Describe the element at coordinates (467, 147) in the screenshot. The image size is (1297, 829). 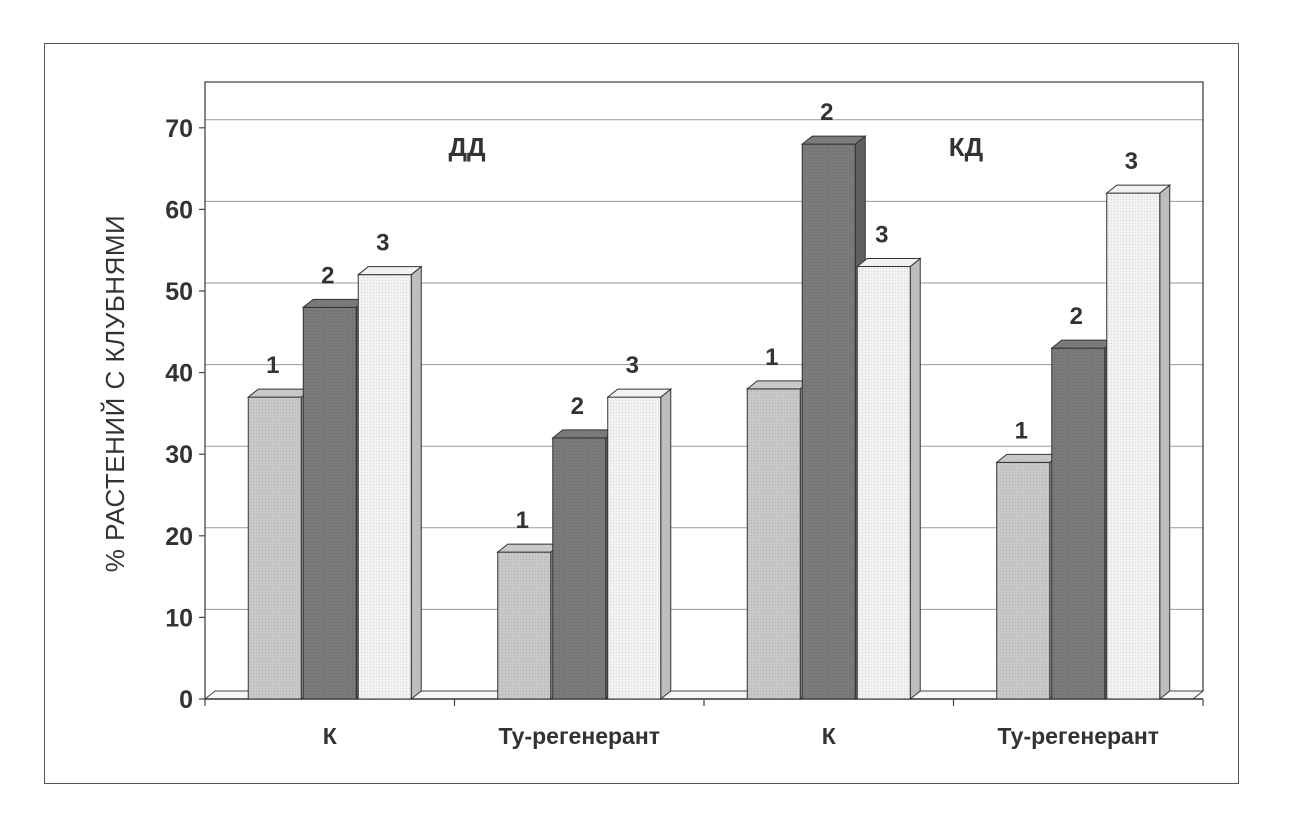
I see `group-label: ДД` at that location.